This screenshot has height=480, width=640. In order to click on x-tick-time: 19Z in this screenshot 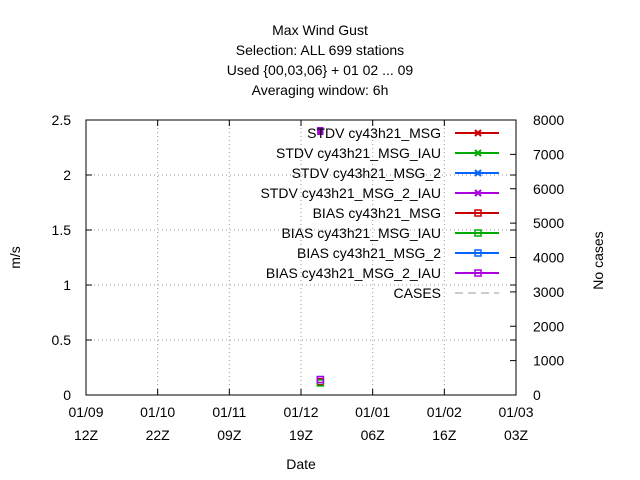, I will do `click(301, 435)`.